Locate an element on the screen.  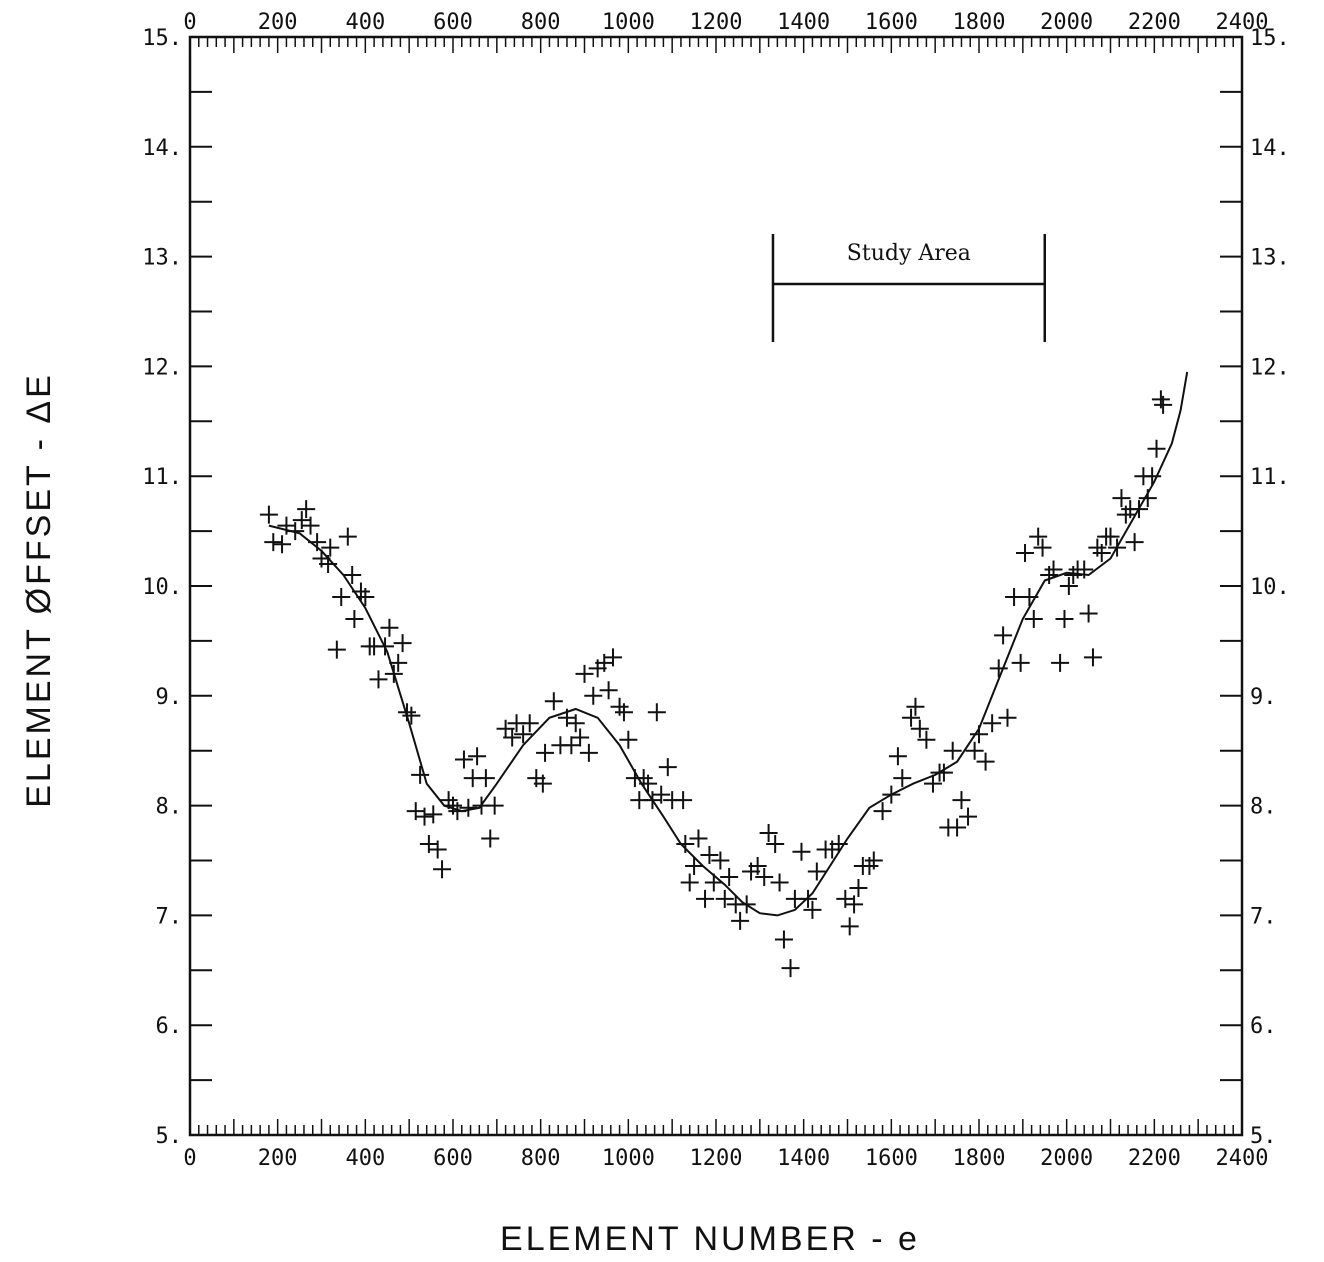
y-tick-label-right: 12. is located at coordinates (1270, 367).